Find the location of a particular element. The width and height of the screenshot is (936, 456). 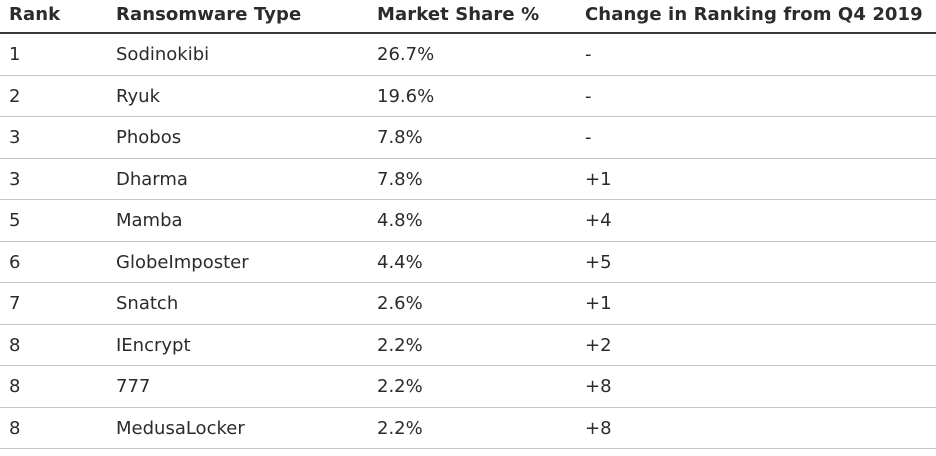

cell-type: Ryuk is located at coordinates (138, 96).